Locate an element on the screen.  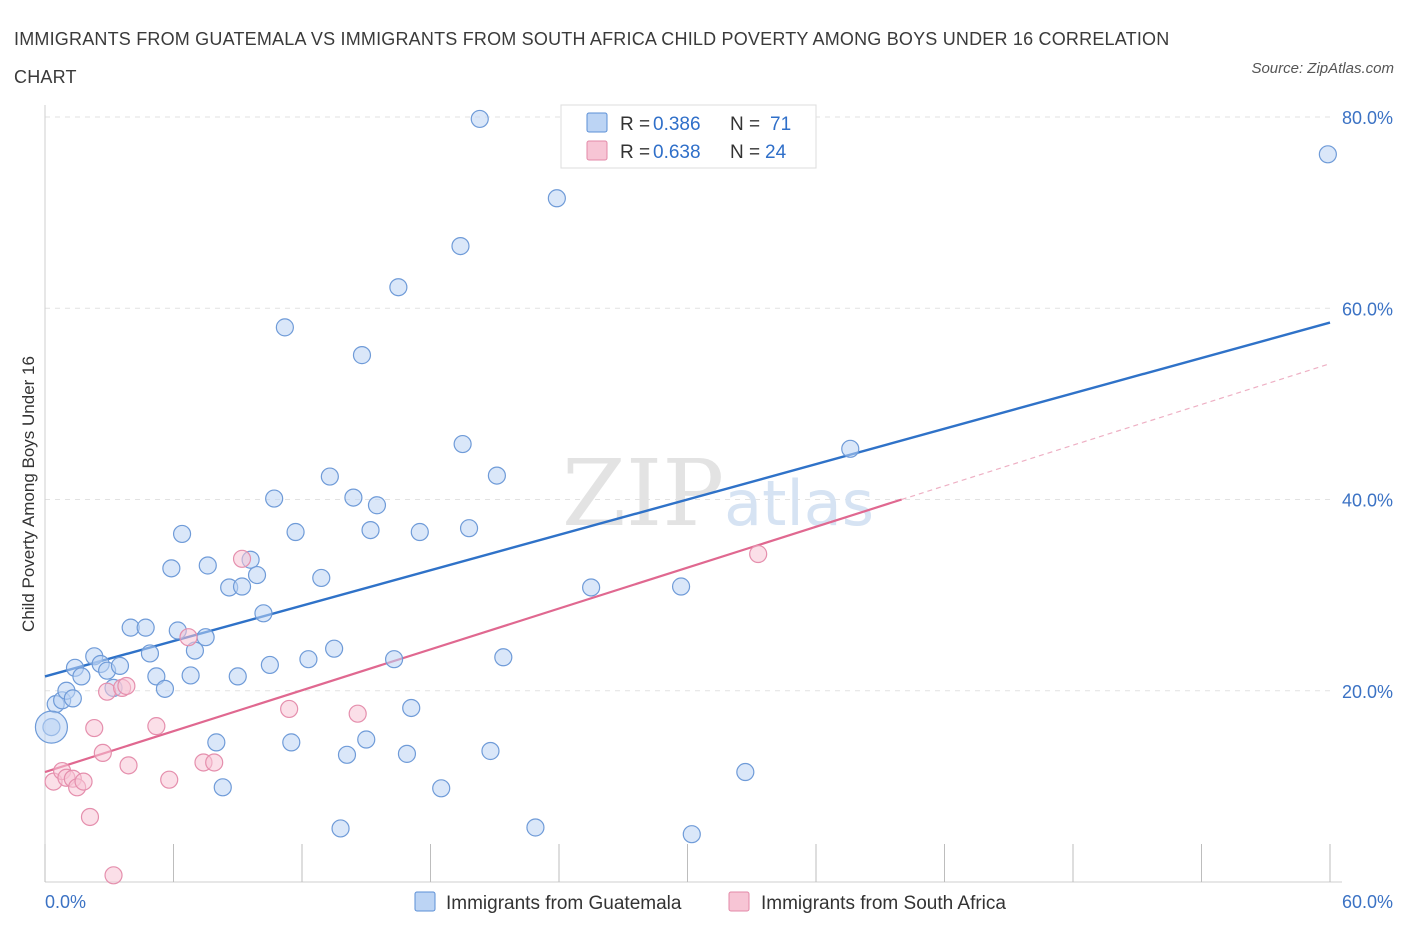
legend-n-label-2: N = is located at coordinates (745, 152).